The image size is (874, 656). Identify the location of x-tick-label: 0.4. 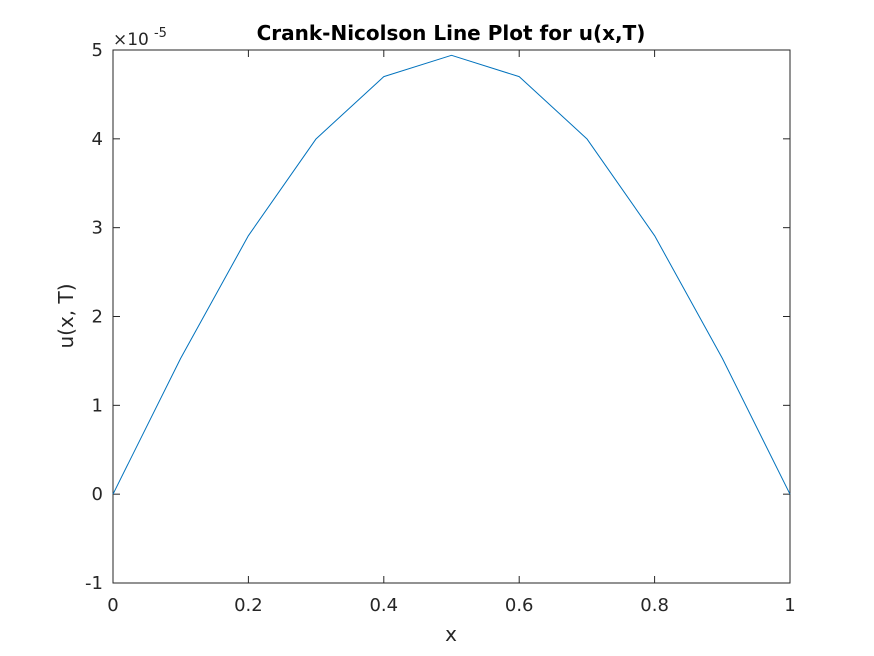
(383, 605).